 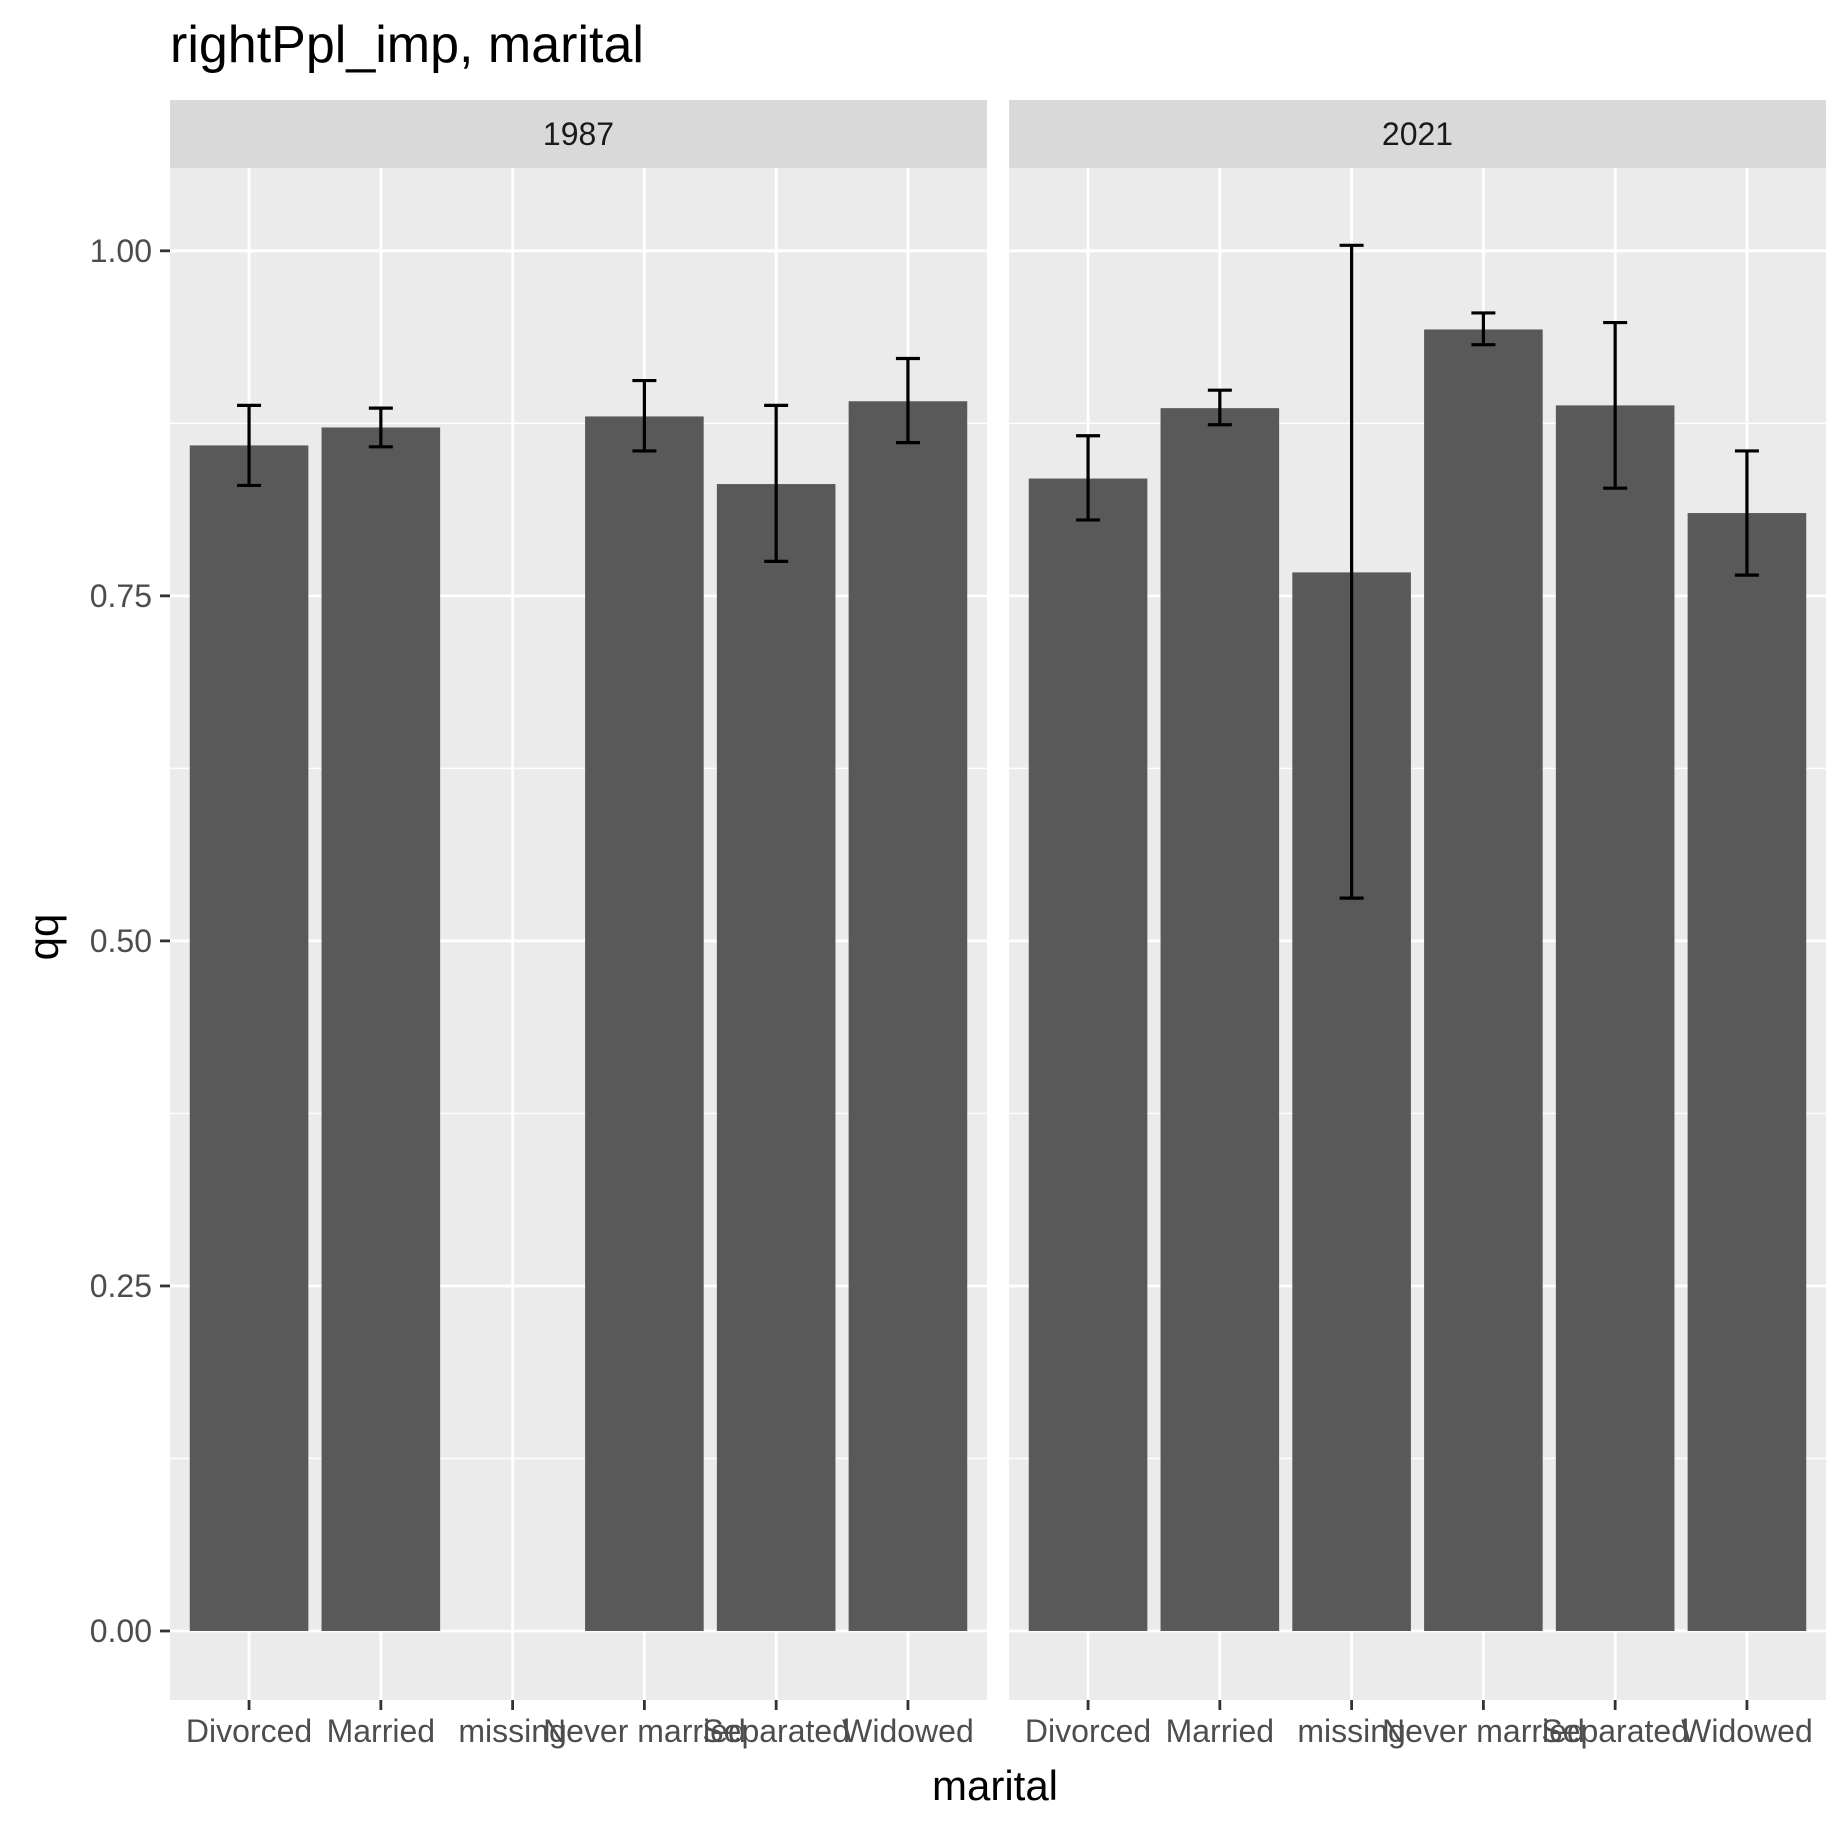 I want to click on y-tick-label: 1.00, so click(x=121, y=251).